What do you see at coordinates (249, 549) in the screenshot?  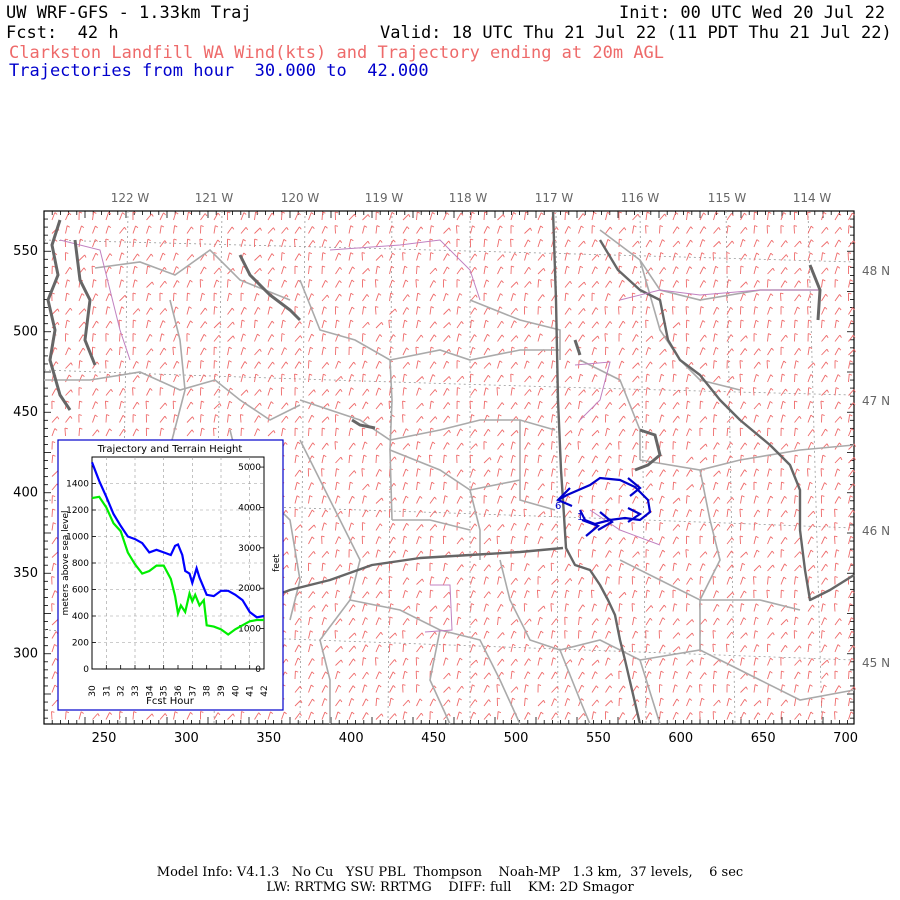 I see `inset-right-tick: 3000` at bounding box center [249, 549].